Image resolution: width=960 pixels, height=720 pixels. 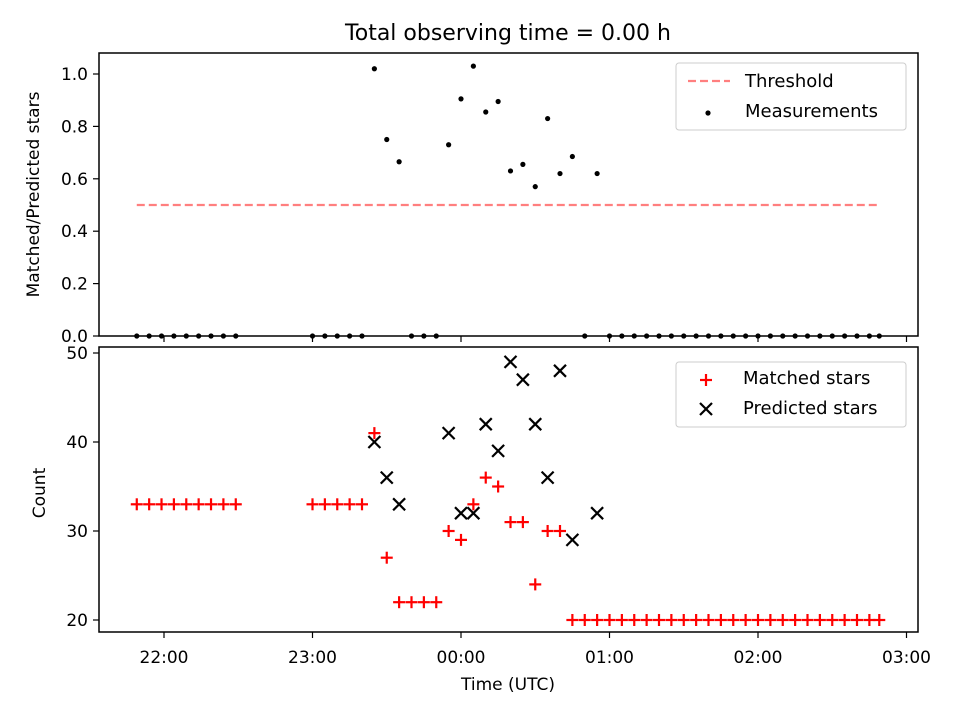 What do you see at coordinates (77, 532) in the screenshot?
I see `bottom-ytick-label: 30` at bounding box center [77, 532].